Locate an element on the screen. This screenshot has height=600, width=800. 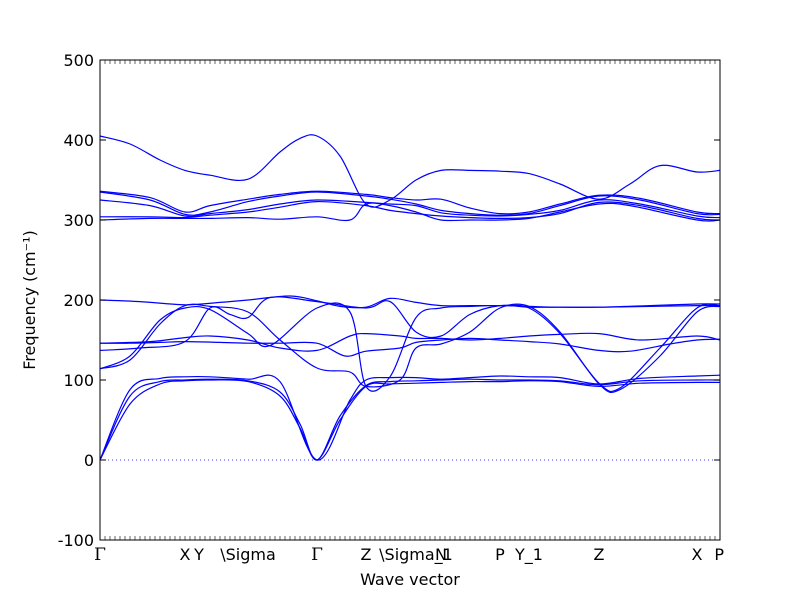
x-tick-label: Y is located at coordinates (198, 554).